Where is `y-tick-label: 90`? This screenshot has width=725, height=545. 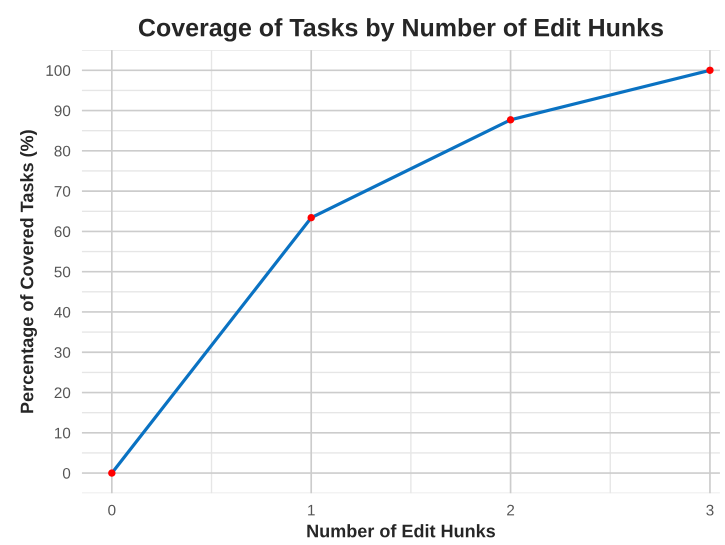
y-tick-label: 90 is located at coordinates (62, 110).